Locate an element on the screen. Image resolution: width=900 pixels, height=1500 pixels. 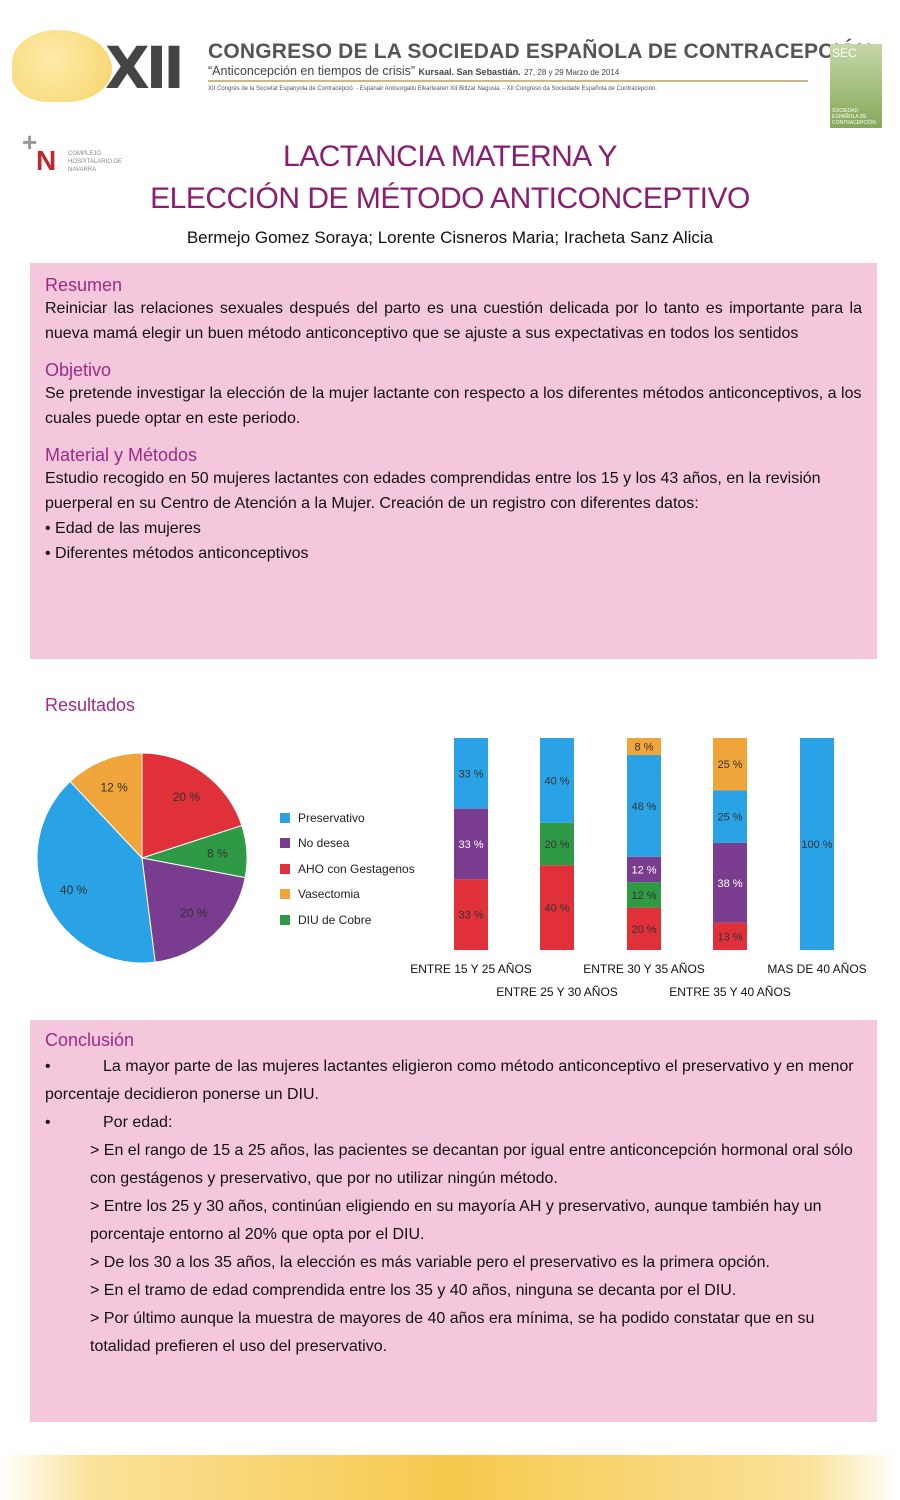
sec-logo-letters: SEC is located at coordinates (844, 53).